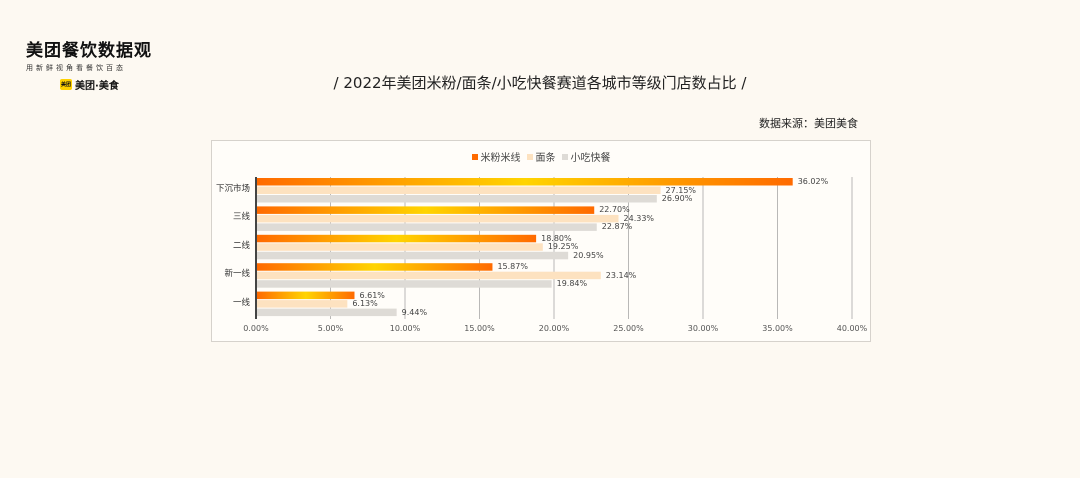 The width and height of the screenshot is (1080, 478). I want to click on logo-subtitle: 用新鲜视角看餐饮百态, so click(76, 68).